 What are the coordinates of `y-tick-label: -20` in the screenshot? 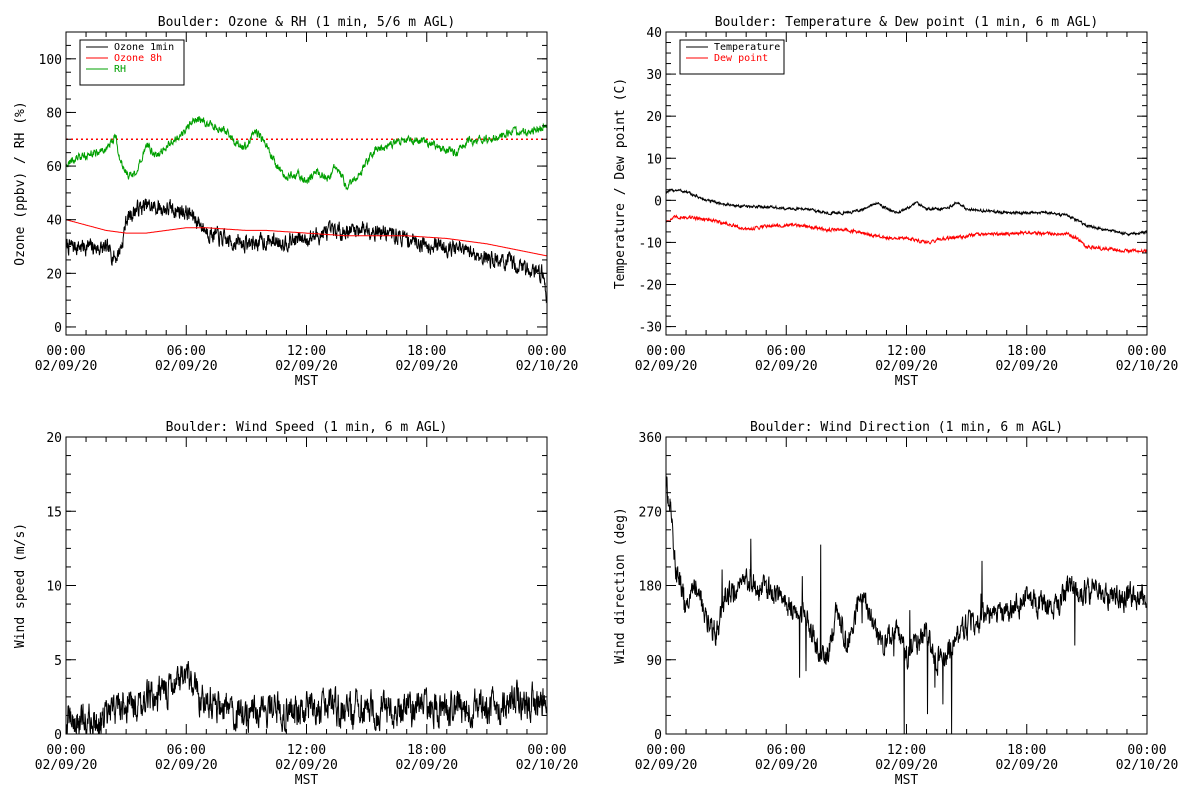 It's located at (650, 286).